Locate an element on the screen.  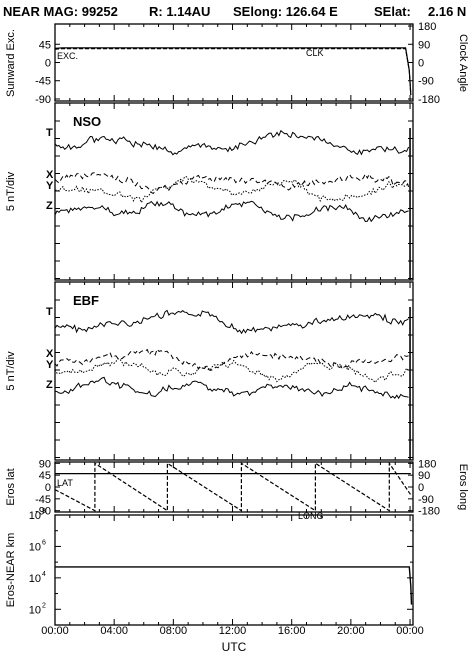
header-mission: NEAR MAG: 99252 is located at coordinates (60, 11).